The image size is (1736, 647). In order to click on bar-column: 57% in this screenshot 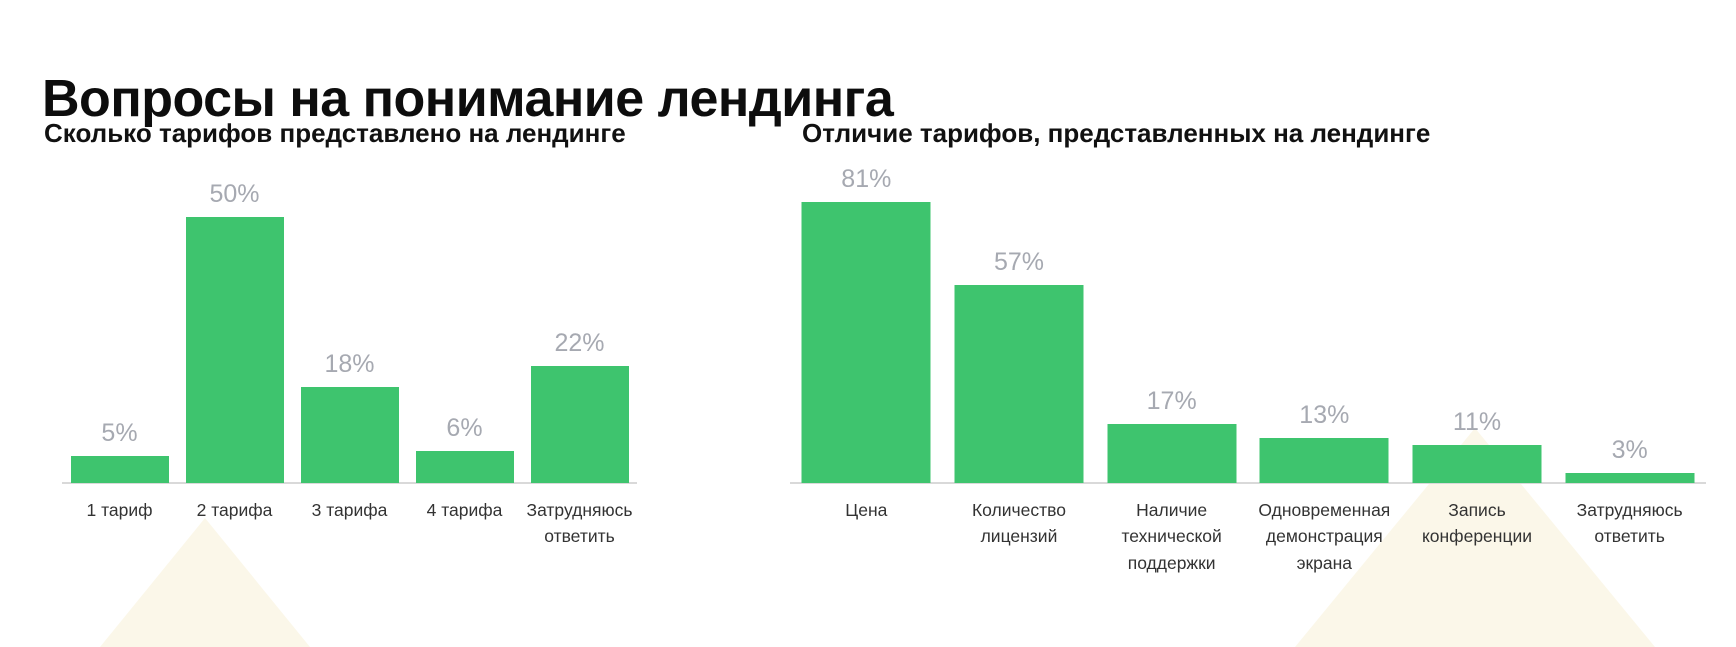, I will do `click(1019, 313)`.